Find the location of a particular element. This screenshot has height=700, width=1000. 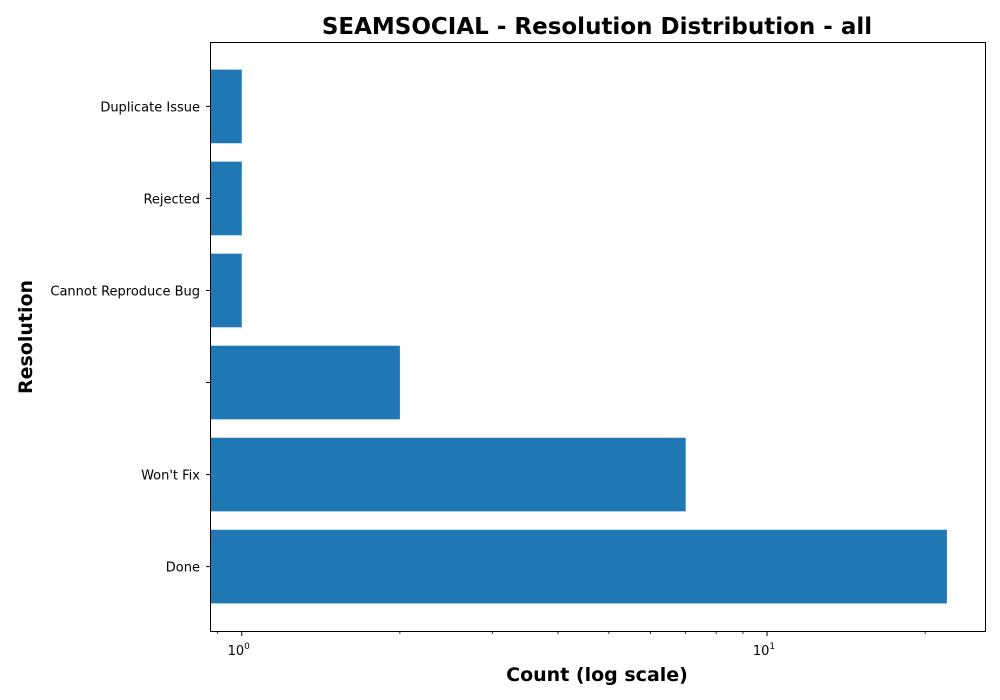

y-tick-label-1: Won't Fix is located at coordinates (170, 476).